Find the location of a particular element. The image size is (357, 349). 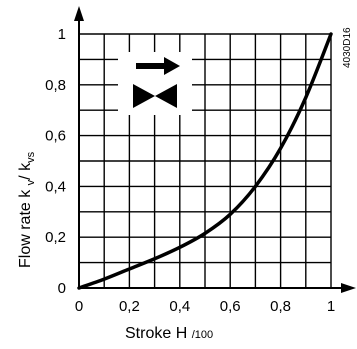

flow-direction-arrow-icon is located at coordinates (158, 66).